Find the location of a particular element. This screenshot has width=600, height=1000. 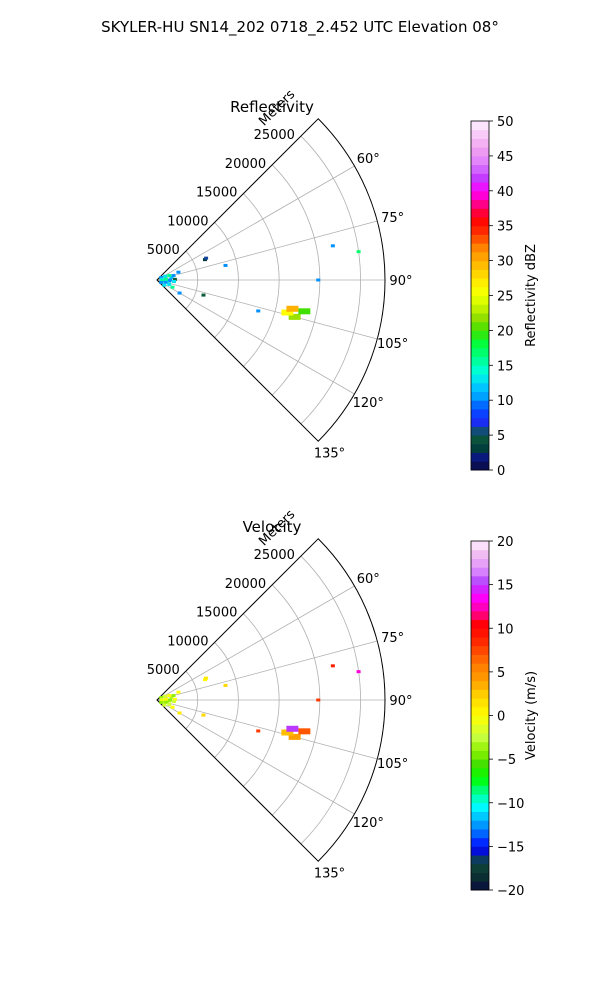

azimuth-tick-label: 60° is located at coordinates (368, 579).